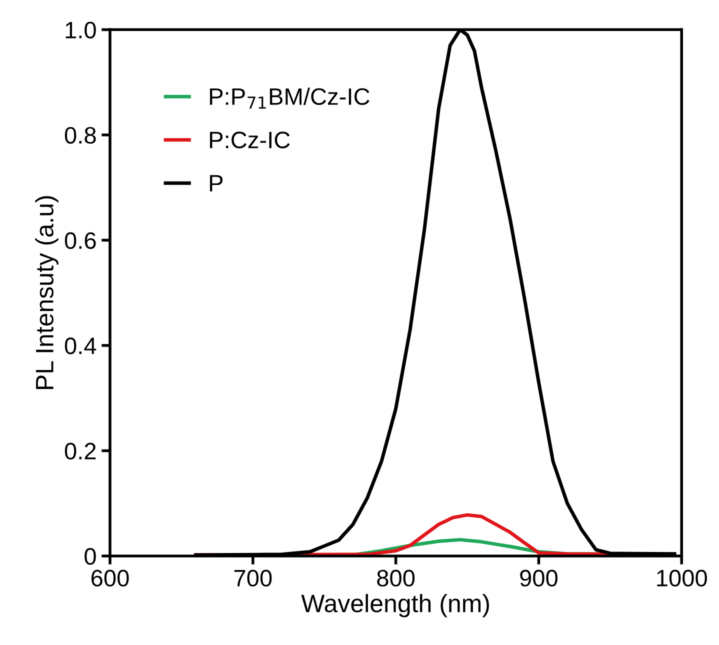 The height and width of the screenshot is (645, 719). What do you see at coordinates (80, 240) in the screenshot?
I see `y-tick-label: 0.6` at bounding box center [80, 240].